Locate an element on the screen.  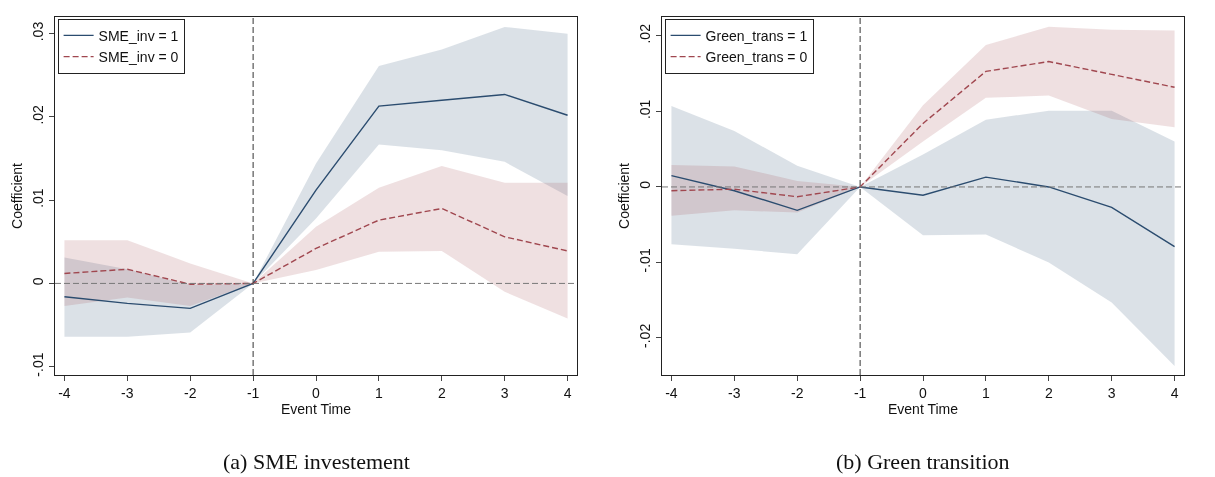
text: (b) Green transition is located at coordinates (923, 461).